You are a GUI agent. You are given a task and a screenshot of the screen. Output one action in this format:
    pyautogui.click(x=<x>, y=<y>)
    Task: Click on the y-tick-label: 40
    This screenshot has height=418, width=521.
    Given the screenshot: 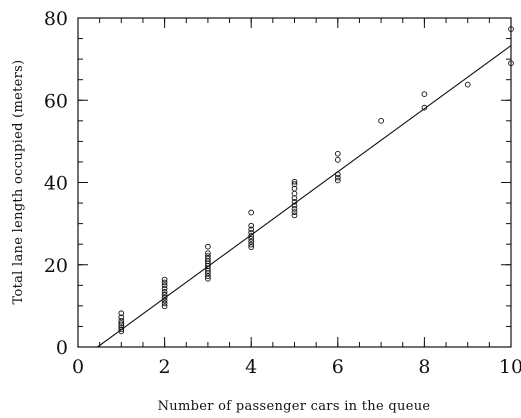 What is the action you would take?
    pyautogui.click(x=56, y=184)
    